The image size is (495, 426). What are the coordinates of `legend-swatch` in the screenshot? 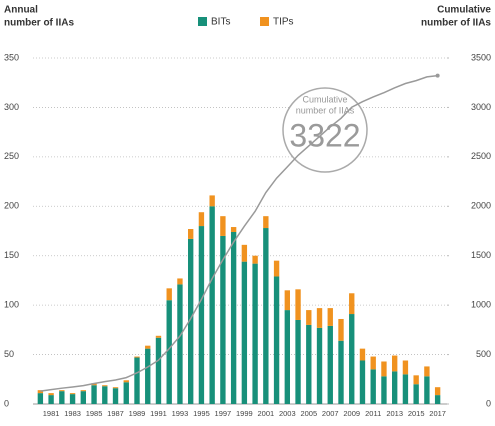 It's located at (264, 21).